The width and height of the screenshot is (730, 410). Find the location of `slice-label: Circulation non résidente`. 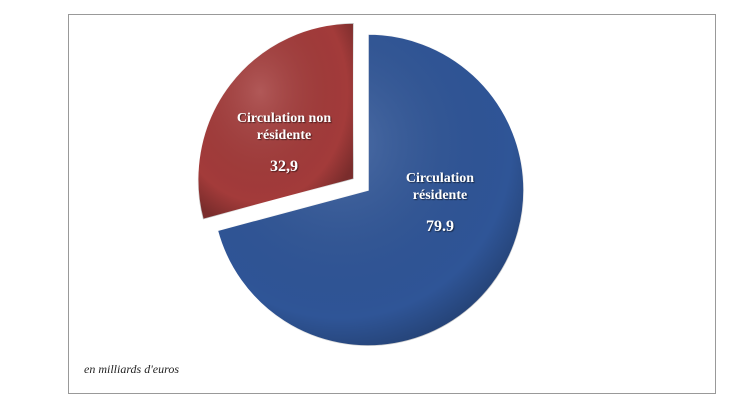

slice-label: Circulation non résidente is located at coordinates (284, 127).